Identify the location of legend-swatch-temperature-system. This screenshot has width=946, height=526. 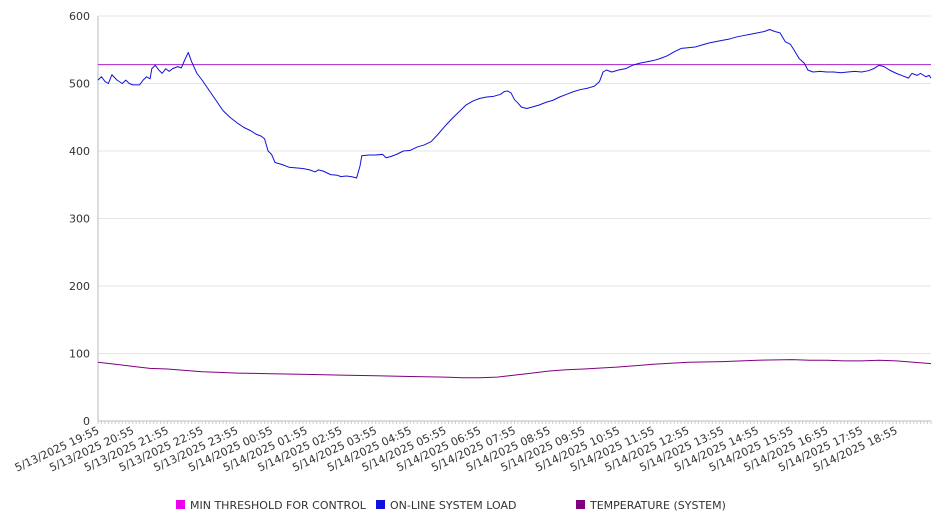
(580, 504).